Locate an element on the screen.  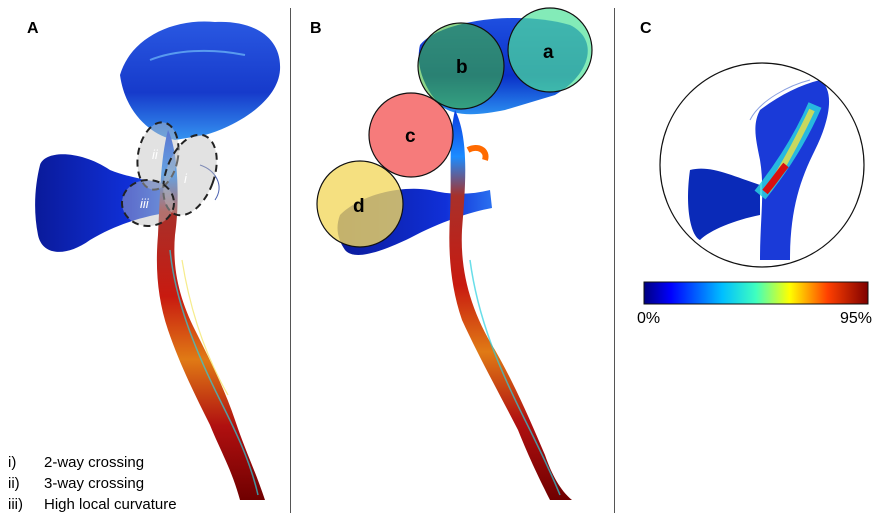
roi-b-label: b is located at coordinates (462, 67).